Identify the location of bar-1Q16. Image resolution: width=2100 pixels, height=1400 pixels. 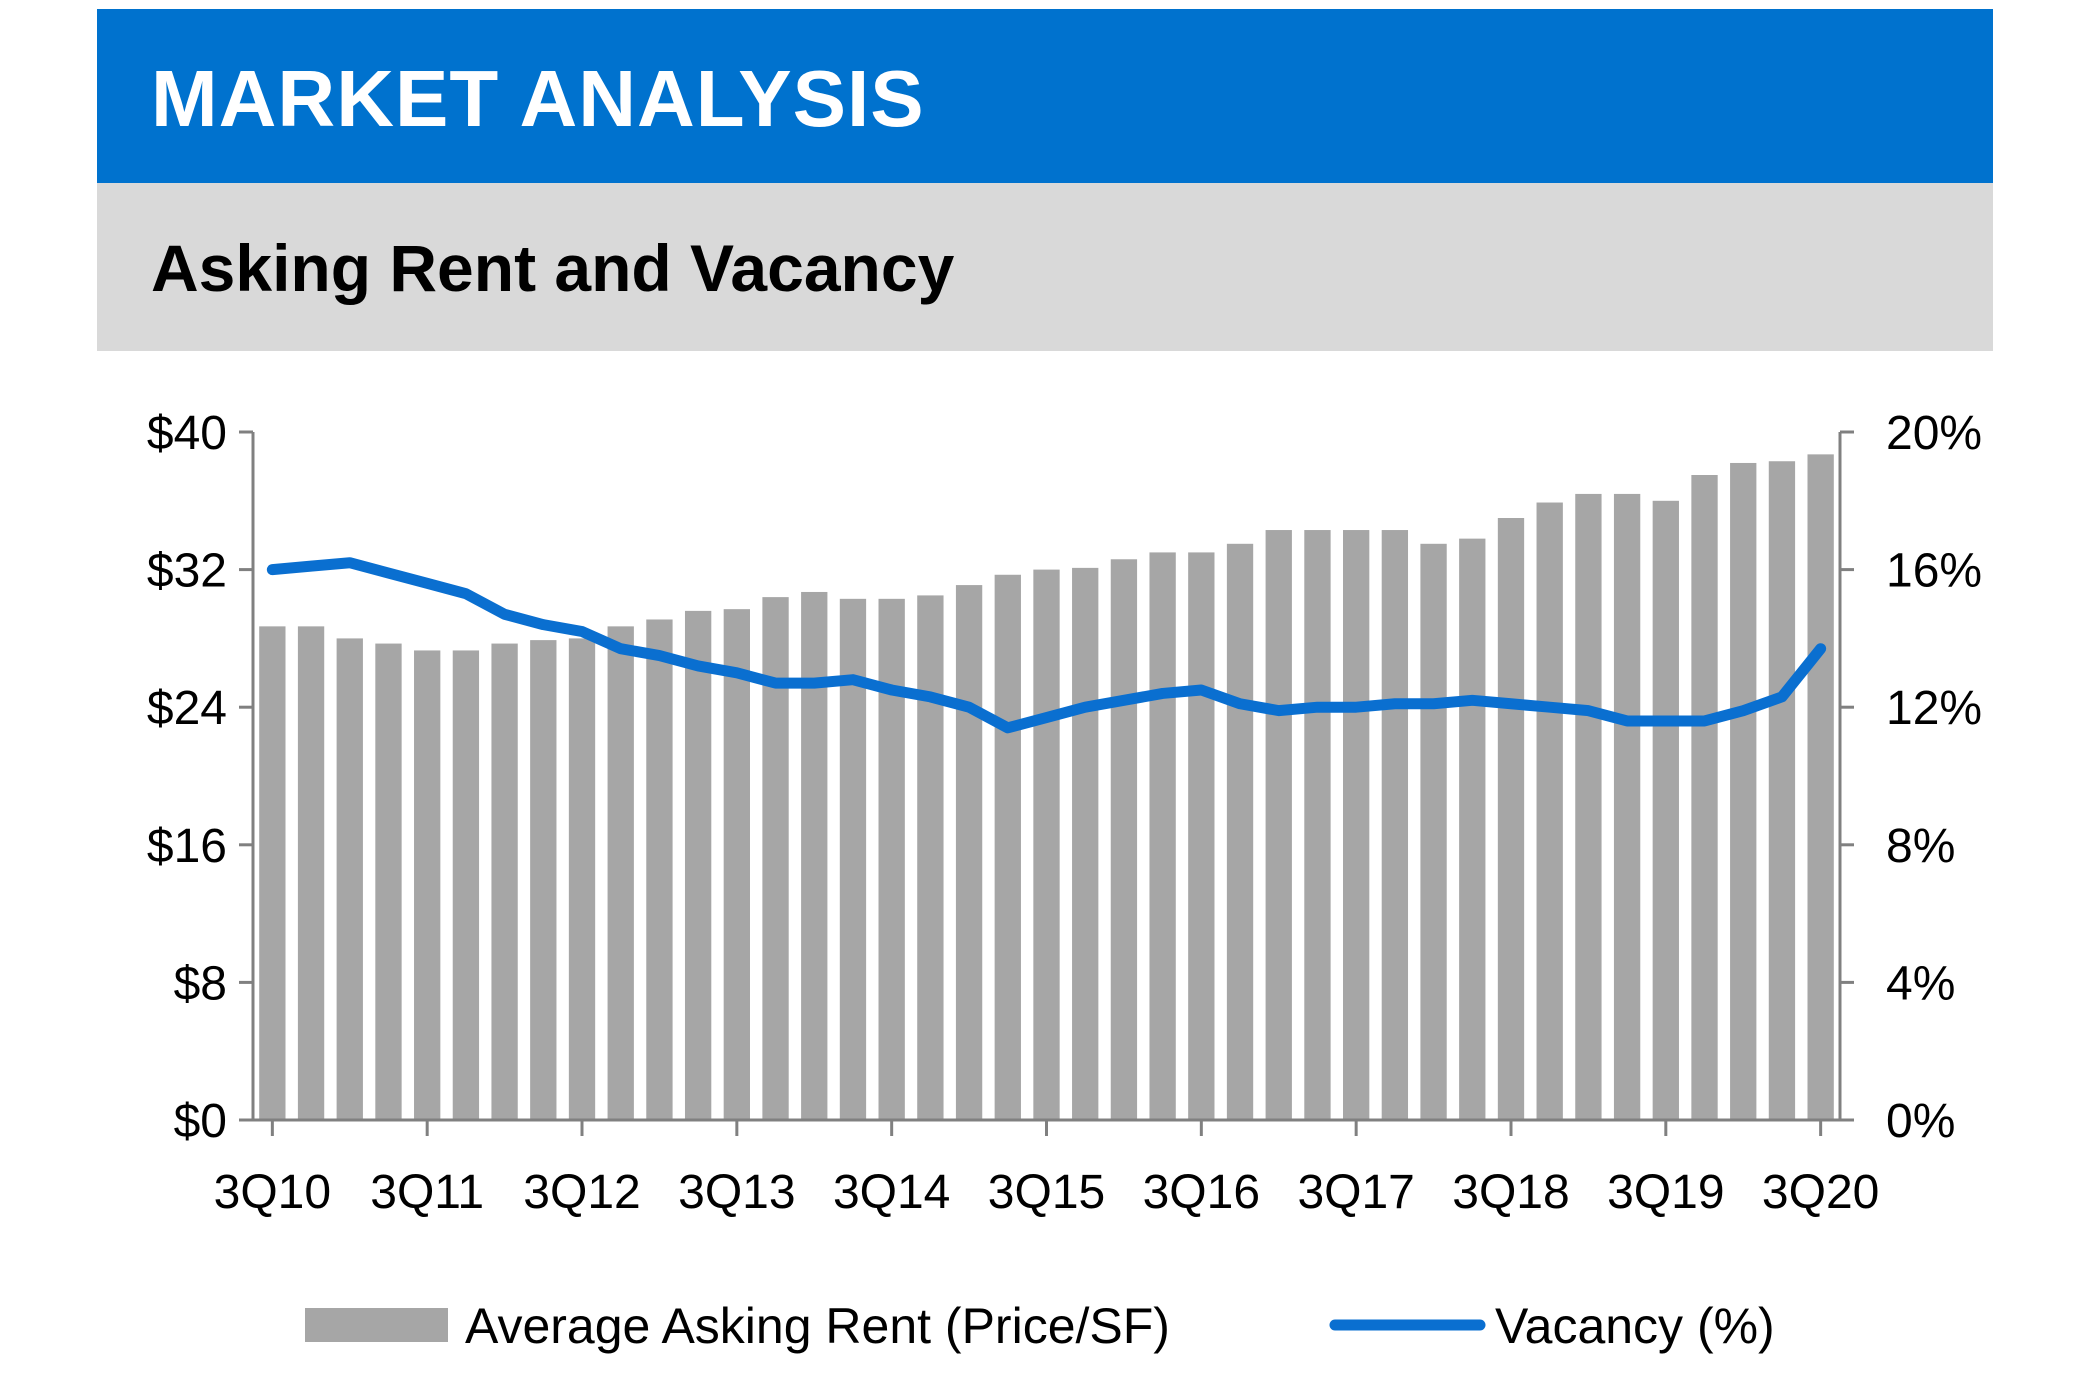
(1124, 839).